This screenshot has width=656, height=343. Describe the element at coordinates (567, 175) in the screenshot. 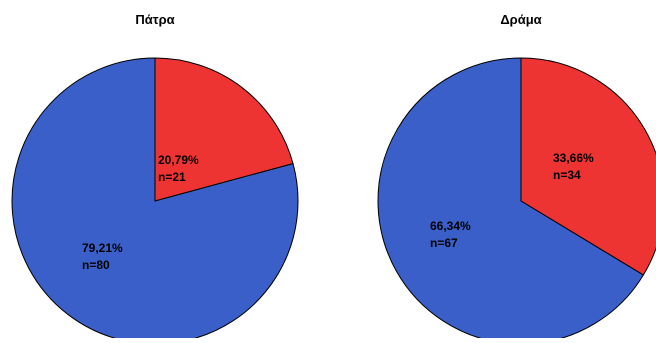

I see `slice-n-label-drama-0: n=34` at that location.